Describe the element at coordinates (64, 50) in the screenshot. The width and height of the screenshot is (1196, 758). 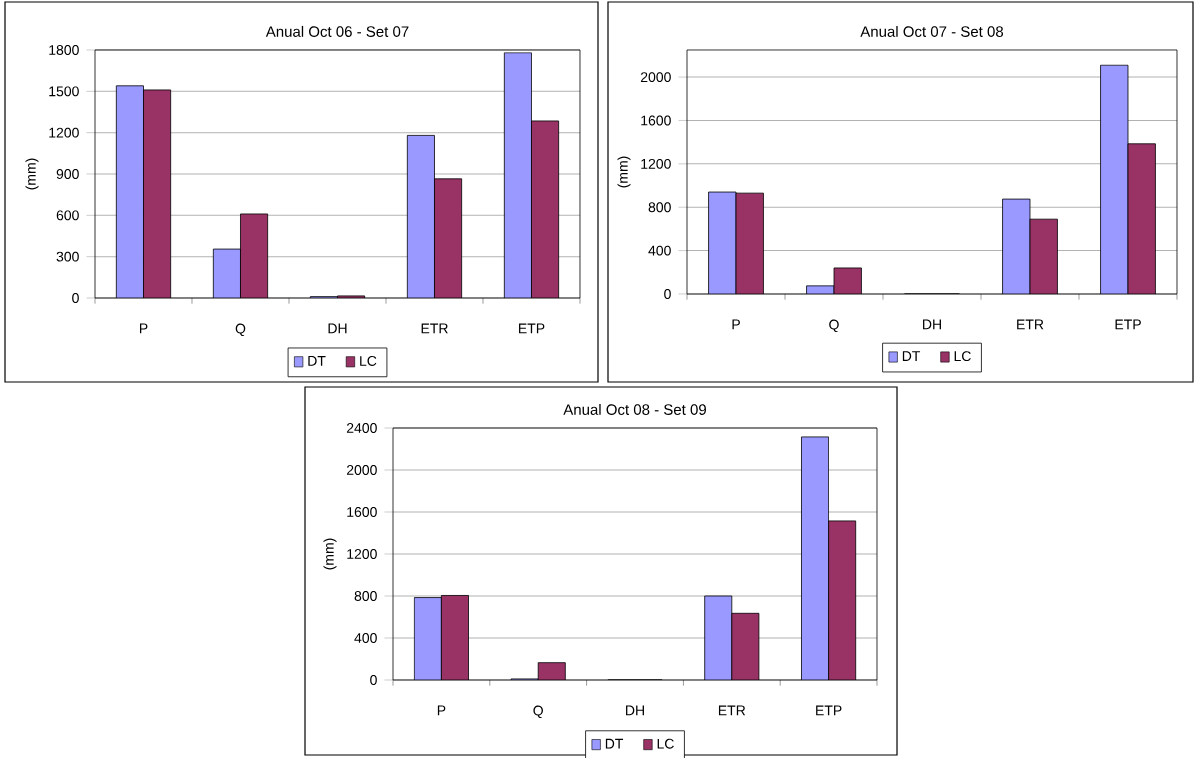
I see `y-tick-label: 1800` at that location.